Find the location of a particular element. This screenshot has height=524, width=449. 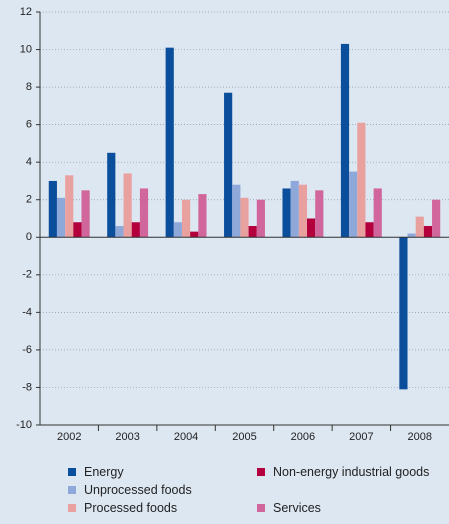

y-tick-label: -10 is located at coordinates (24, 425).